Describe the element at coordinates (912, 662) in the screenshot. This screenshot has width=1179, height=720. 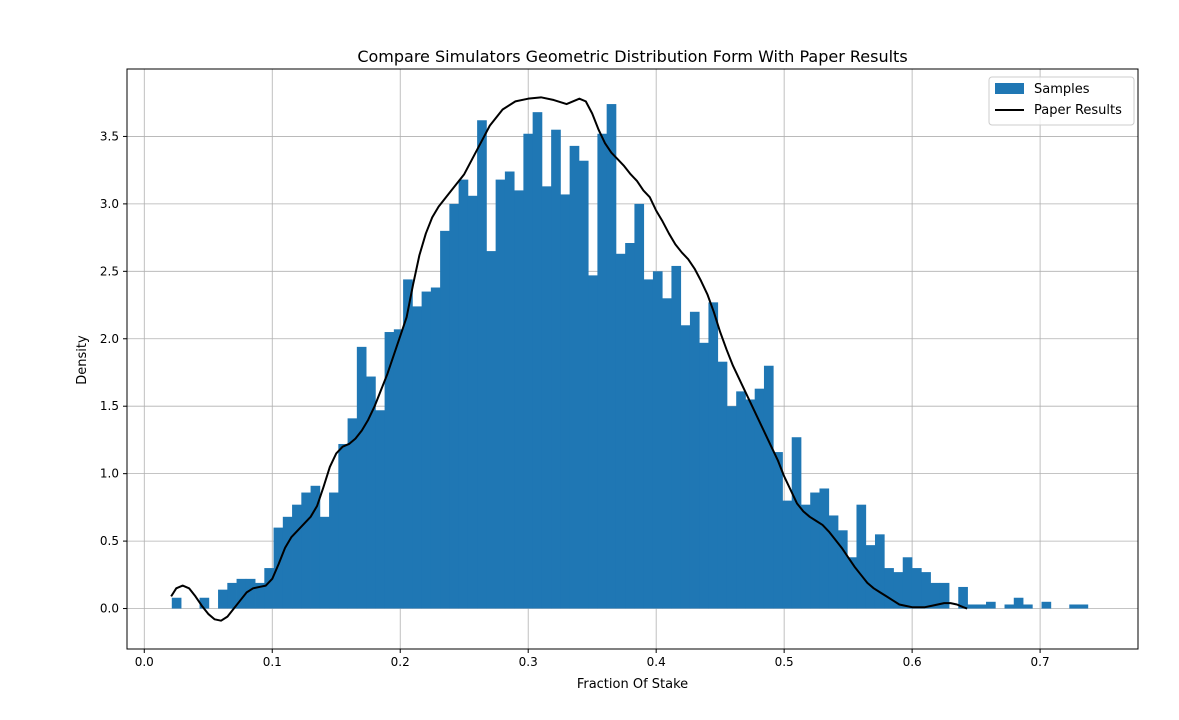
I see `x-tick-label: 0.6` at that location.